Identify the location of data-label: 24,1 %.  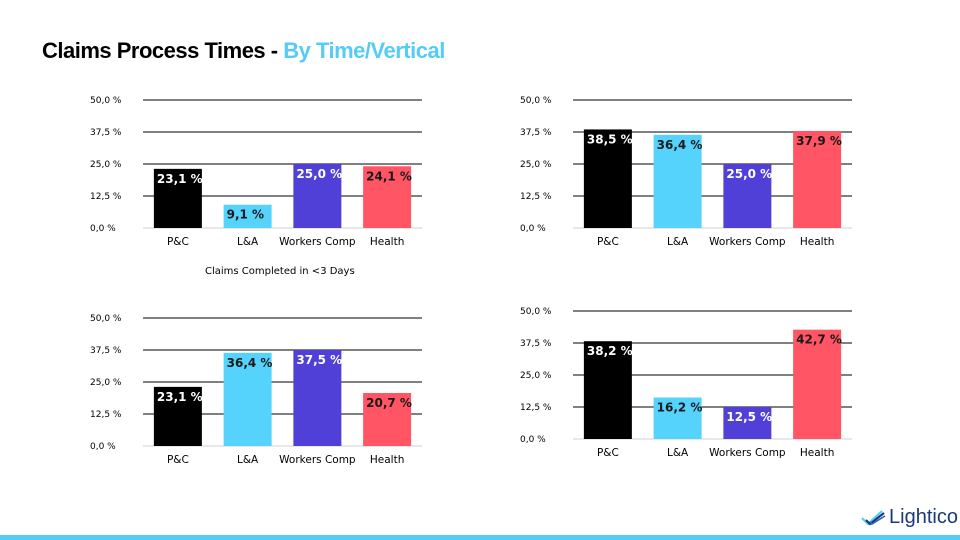
(389, 176).